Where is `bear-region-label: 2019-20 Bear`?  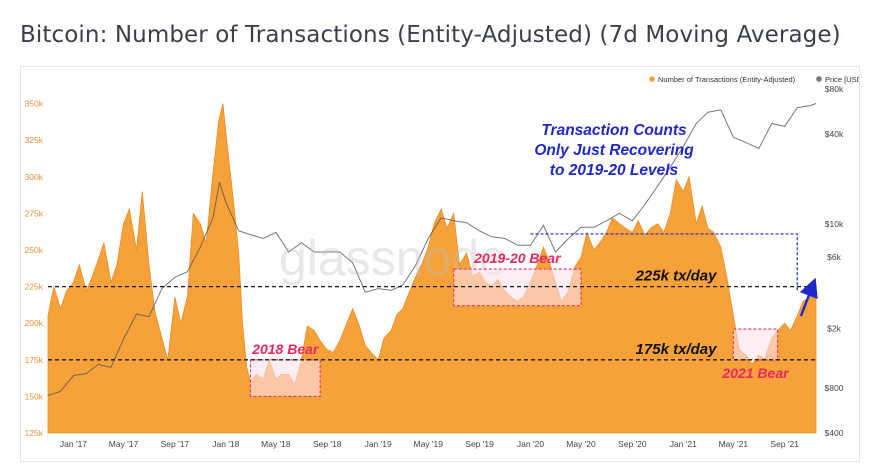 bear-region-label: 2019-20 Bear is located at coordinates (517, 258).